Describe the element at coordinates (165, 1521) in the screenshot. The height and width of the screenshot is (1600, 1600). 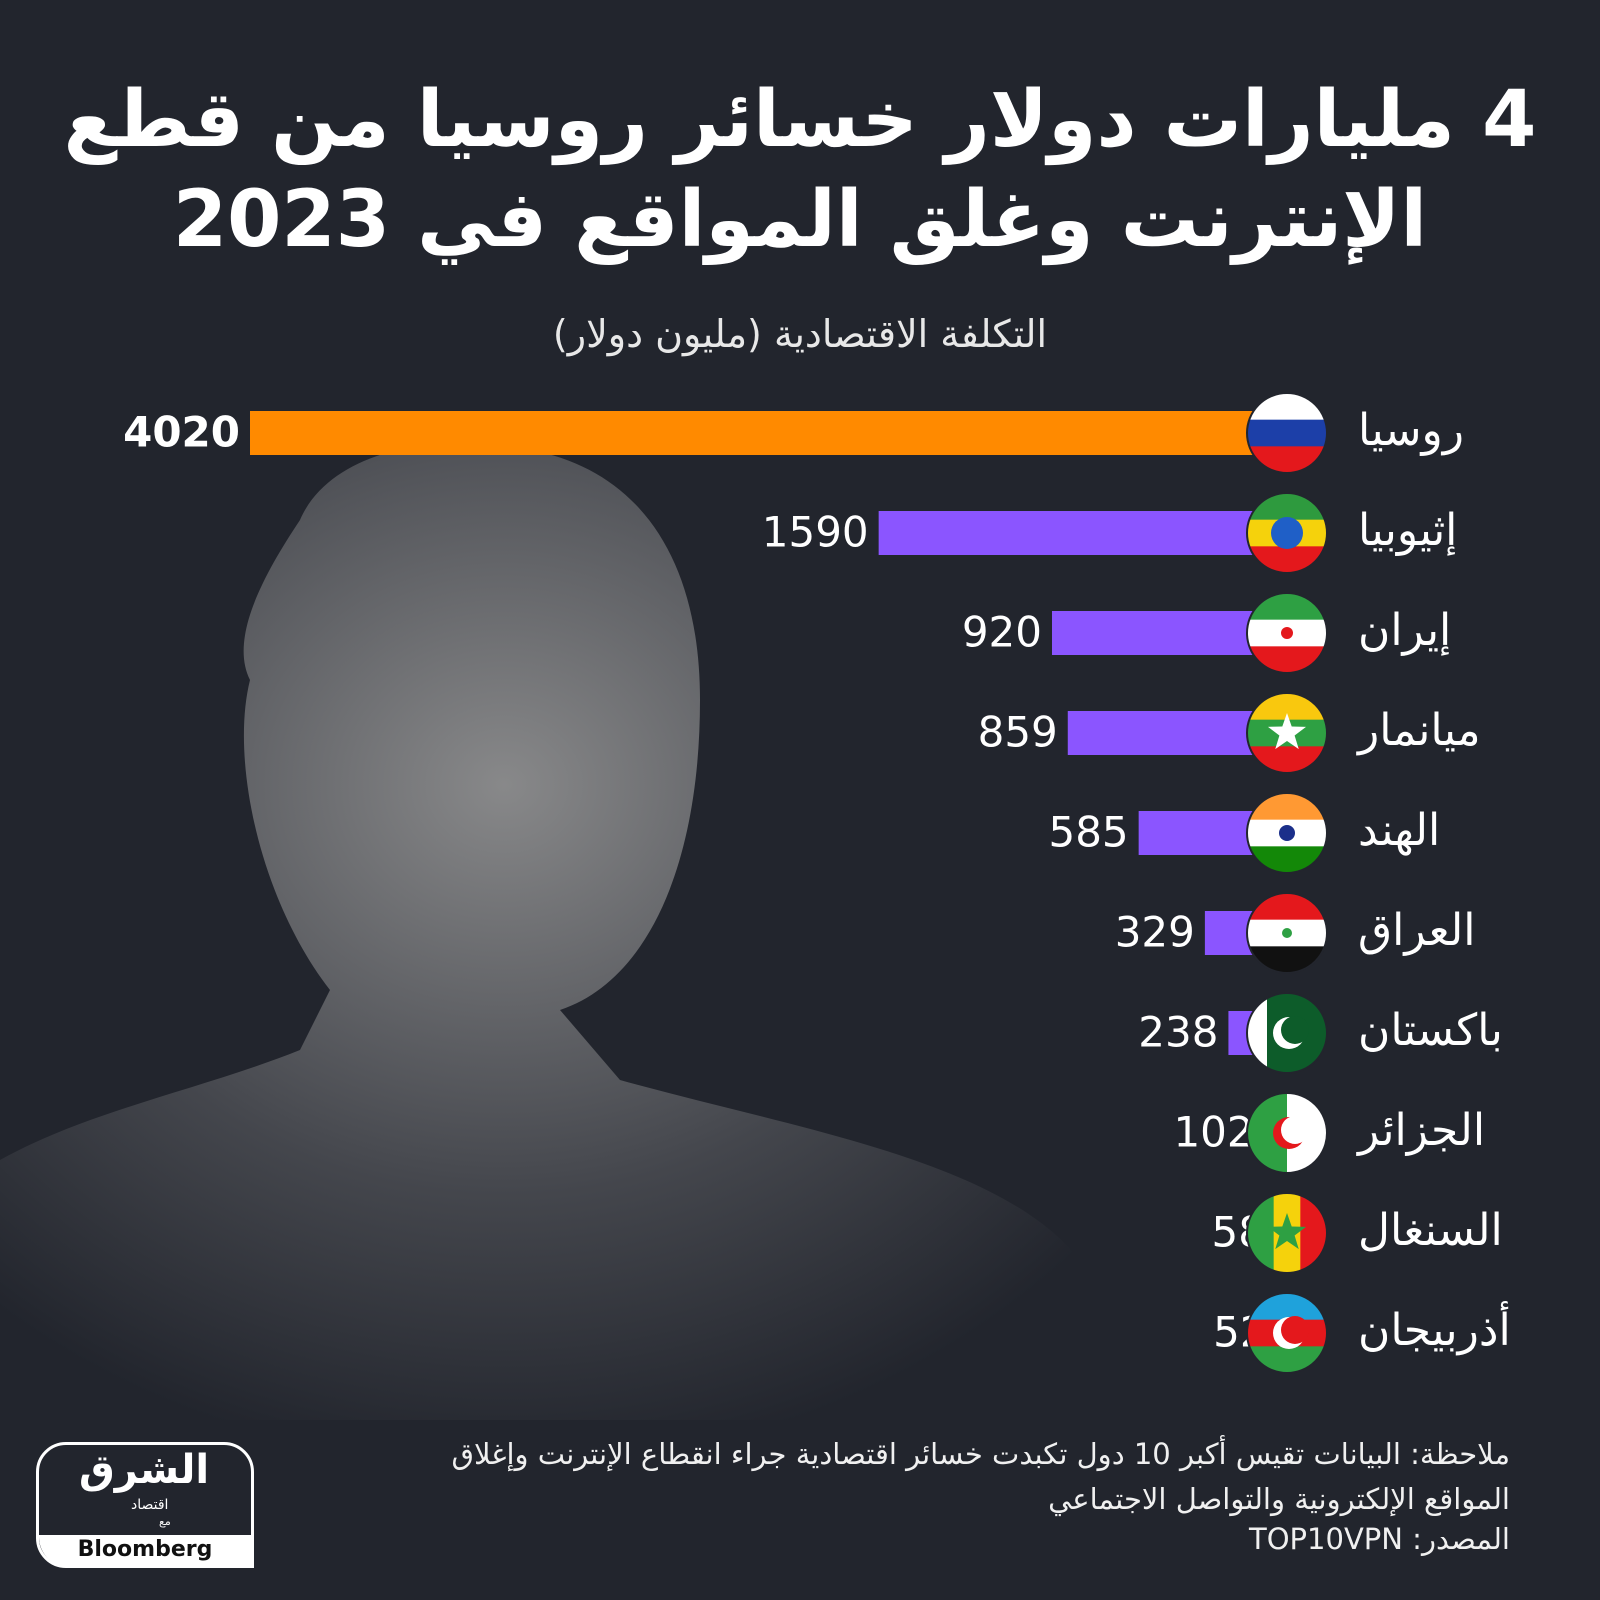
I see `logo-with: مع` at that location.